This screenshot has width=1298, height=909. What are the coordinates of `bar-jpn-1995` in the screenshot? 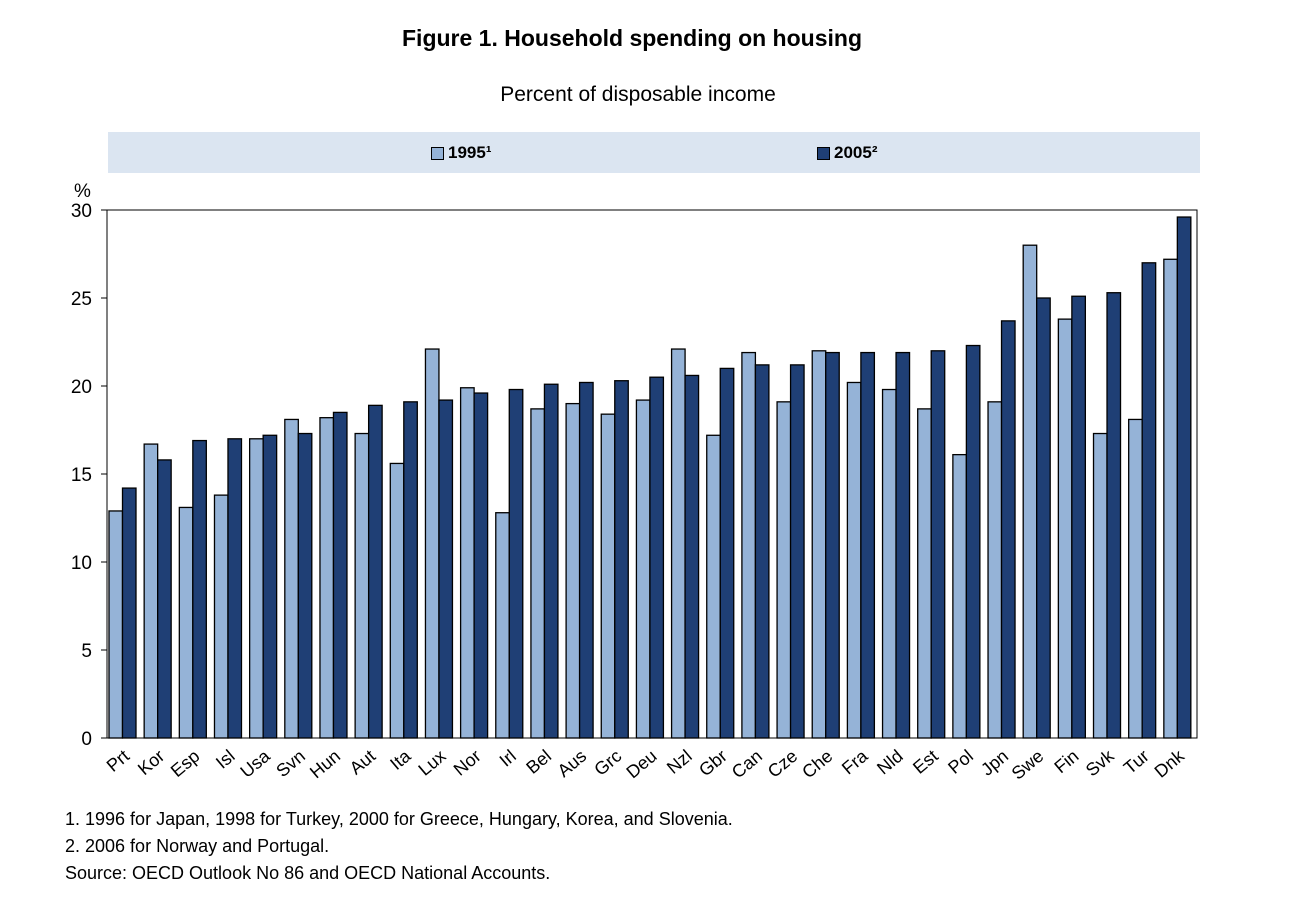 It's located at (995, 570).